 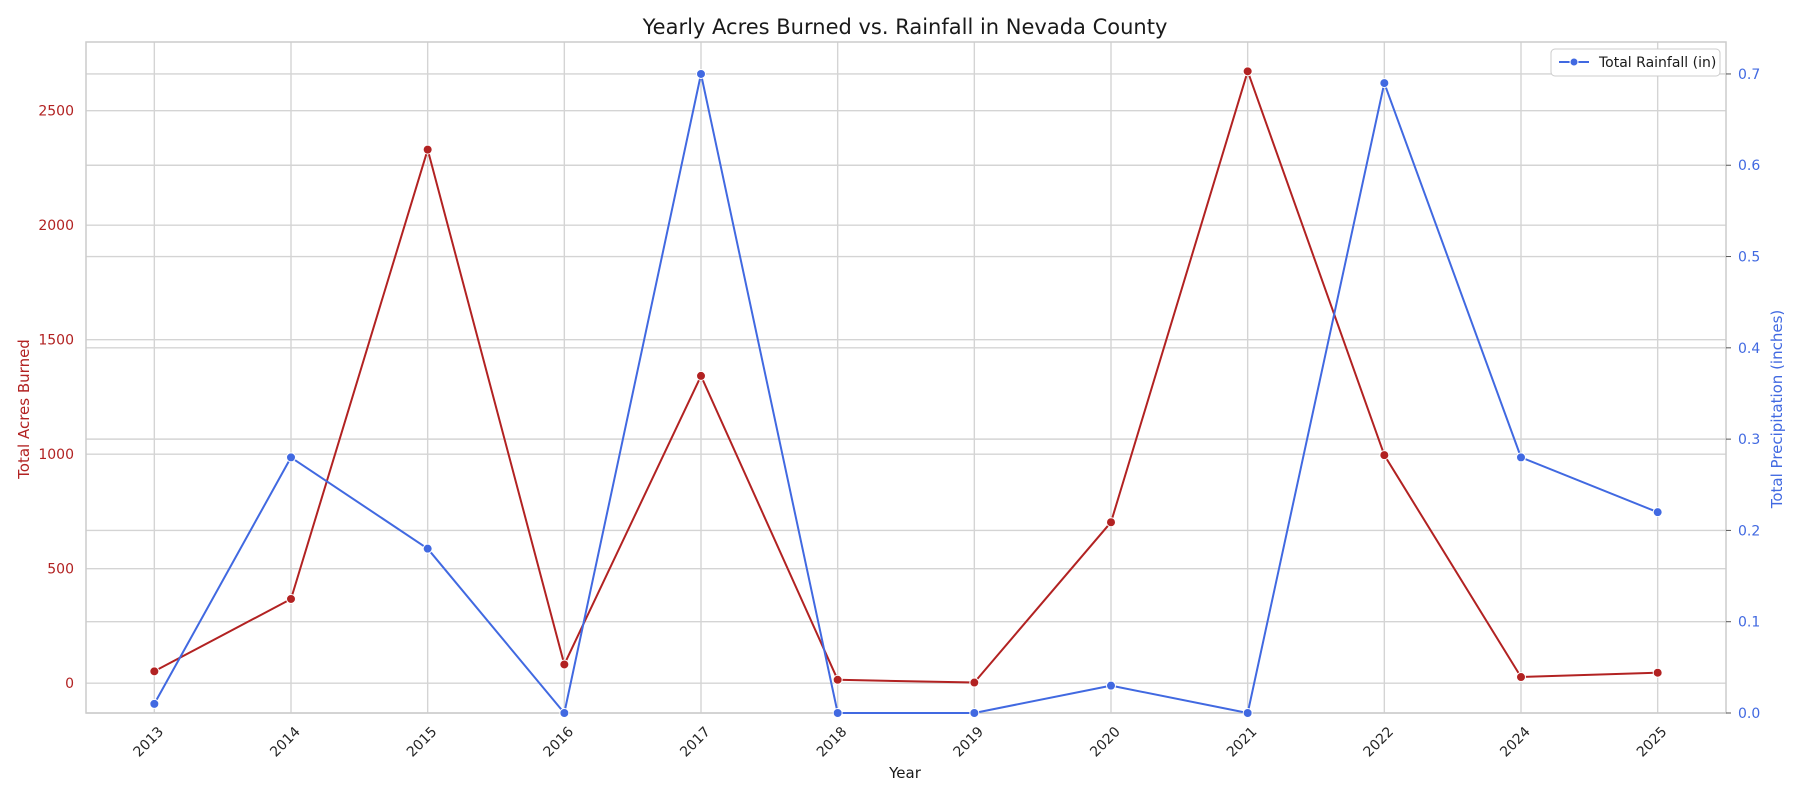 I want to click on x-axis-label: Year, so click(x=905, y=773).